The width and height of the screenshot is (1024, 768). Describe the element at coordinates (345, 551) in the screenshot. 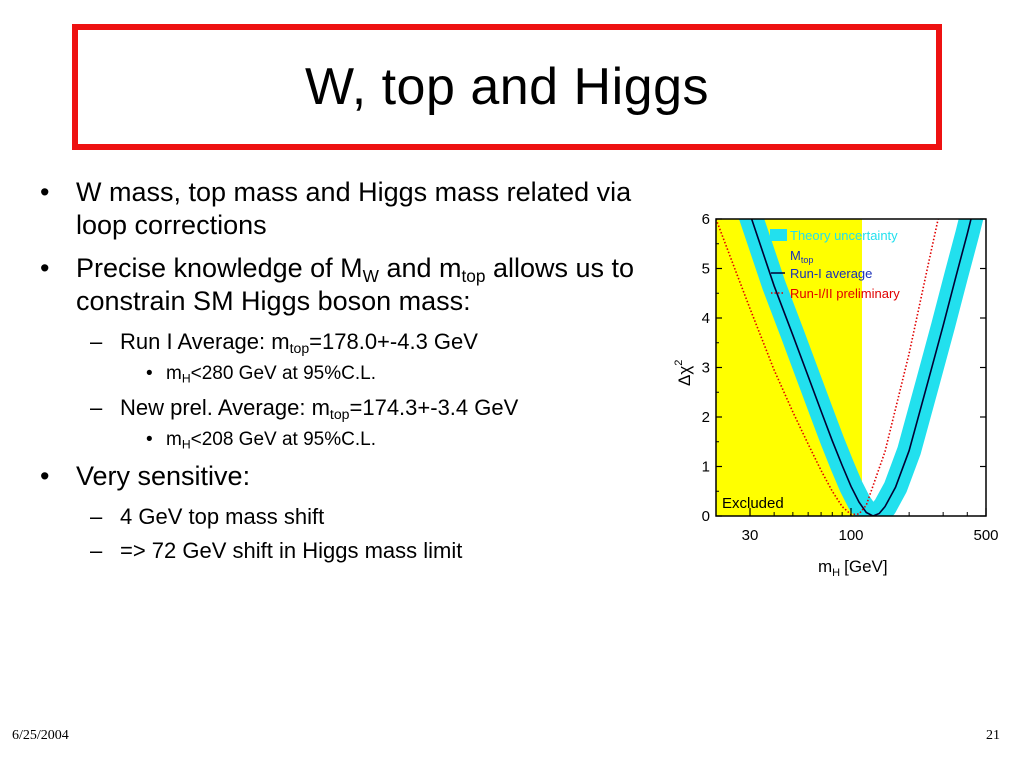

I see `subbullet-higgs-shift: => 72 GeV shift in Higgs mass limit` at that location.